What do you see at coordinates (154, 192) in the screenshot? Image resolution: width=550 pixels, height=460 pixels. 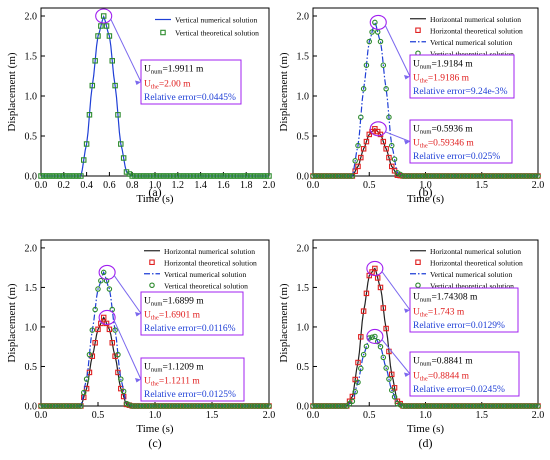 I see `panel-label: (a)` at bounding box center [154, 192].